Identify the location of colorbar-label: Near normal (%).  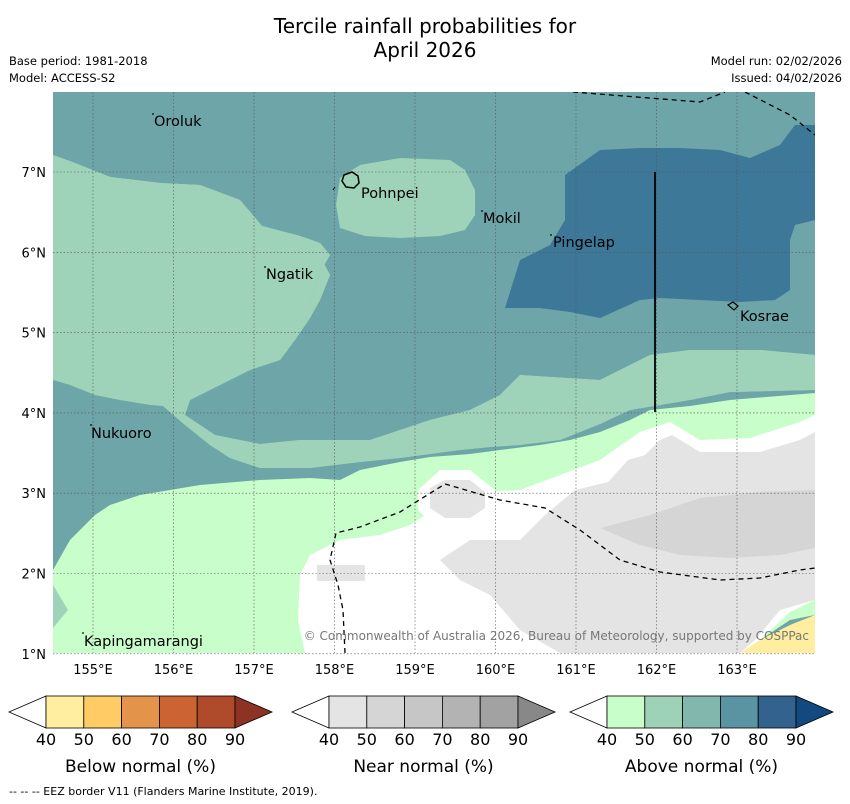
(423, 767).